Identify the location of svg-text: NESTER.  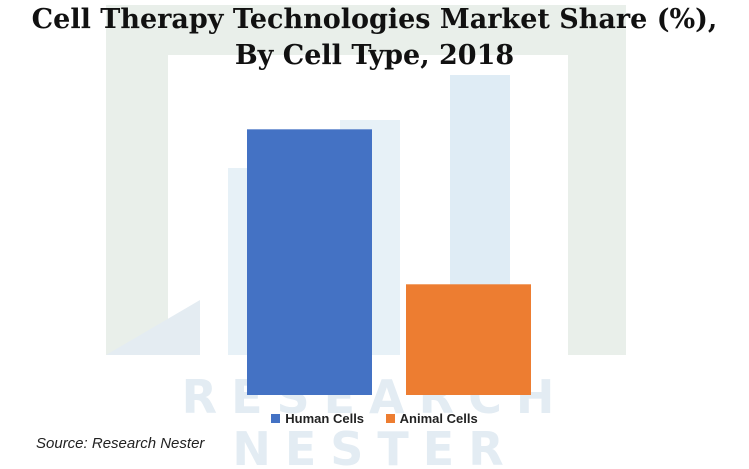
(374, 445).